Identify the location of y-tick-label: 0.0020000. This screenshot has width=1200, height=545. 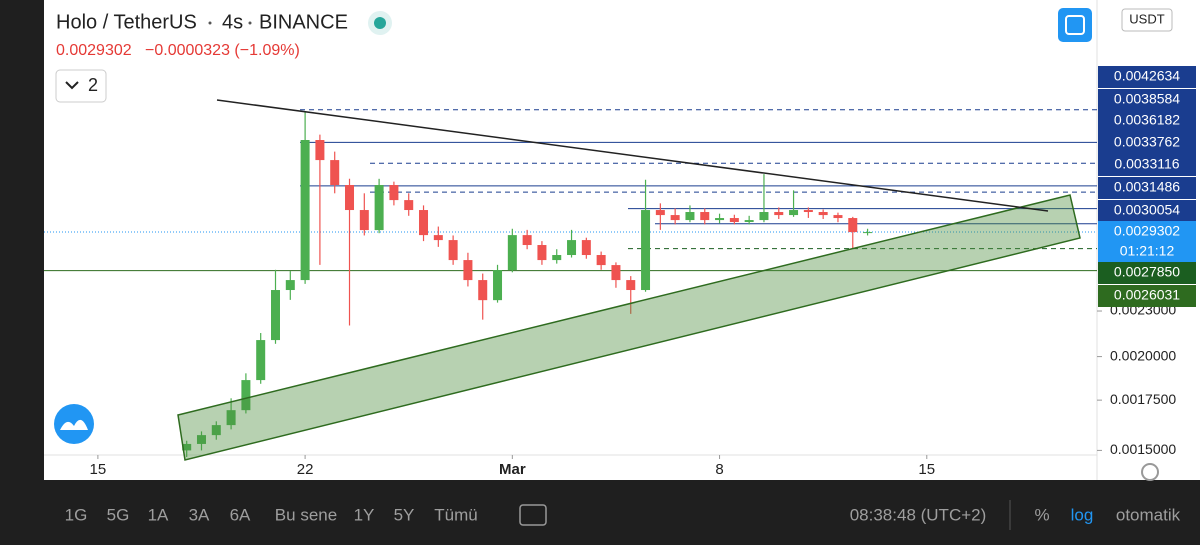
(1143, 355).